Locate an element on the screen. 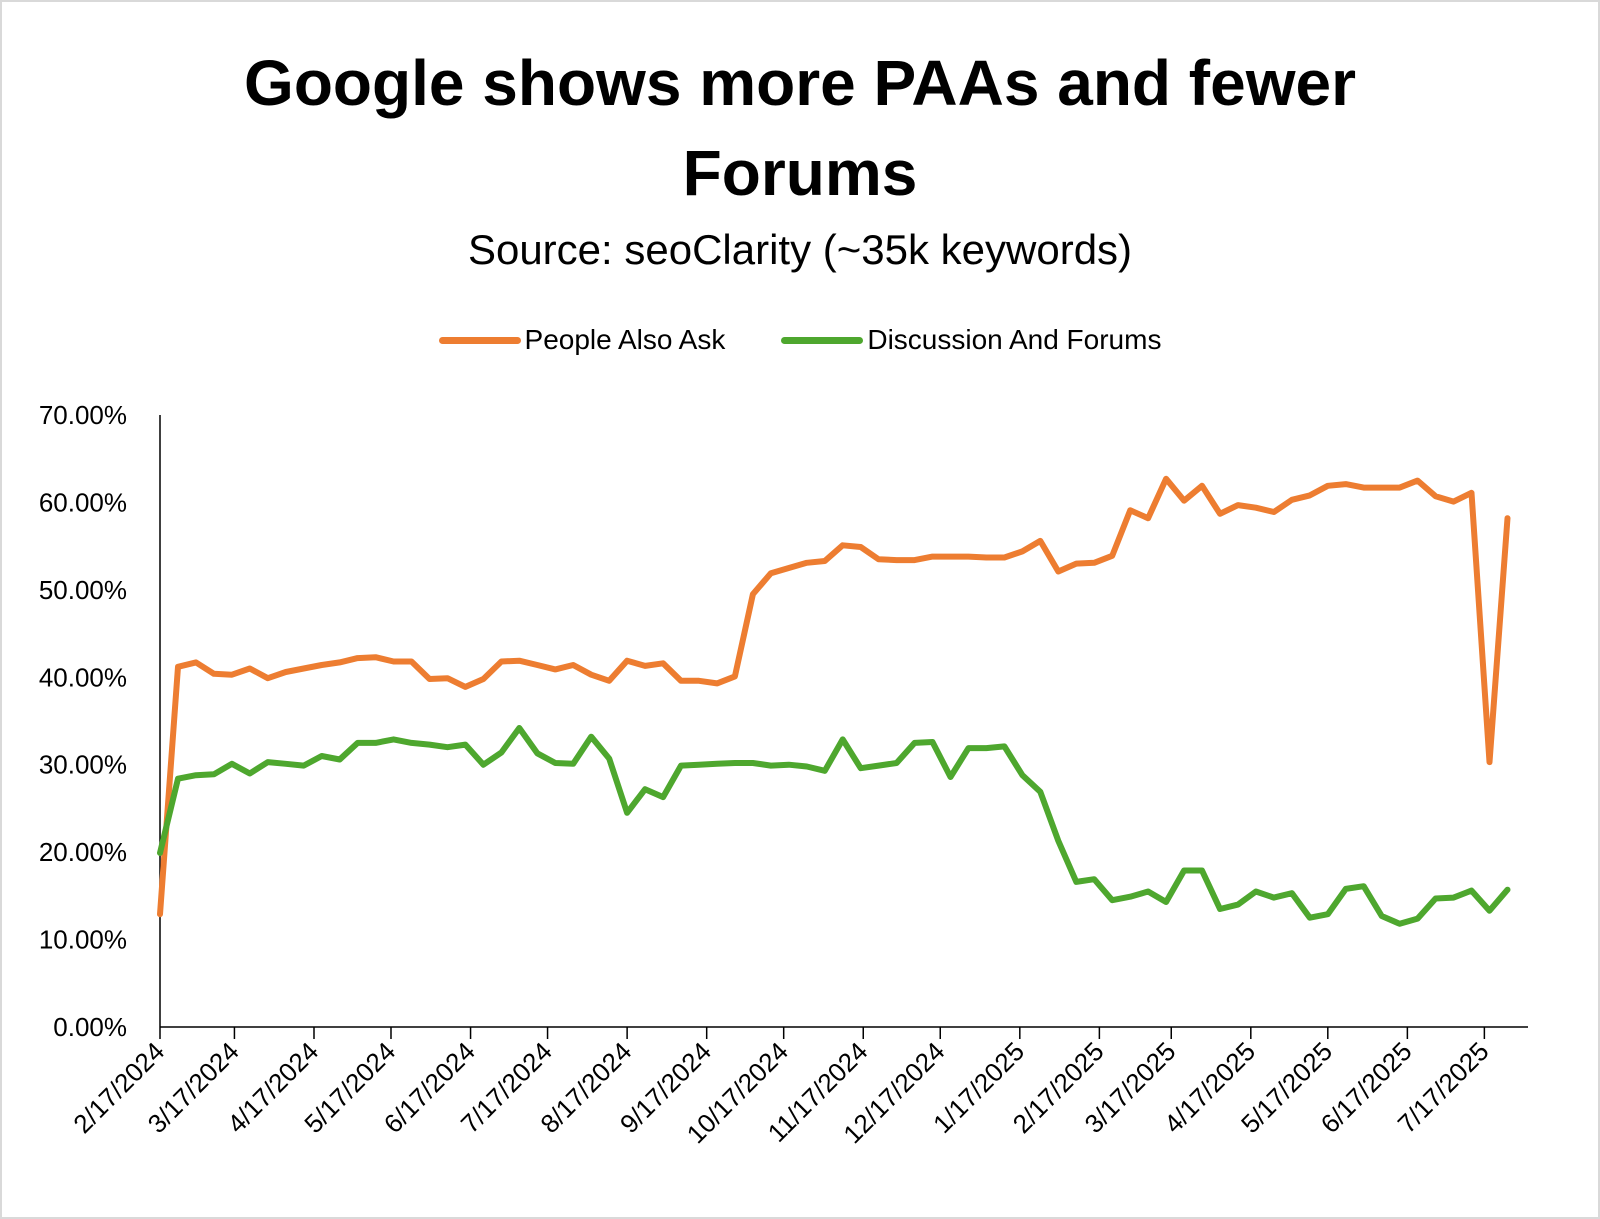 This screenshot has width=1600, height=1219. legend-item-discussion-and-forums: Discussion And Forums is located at coordinates (971, 340).